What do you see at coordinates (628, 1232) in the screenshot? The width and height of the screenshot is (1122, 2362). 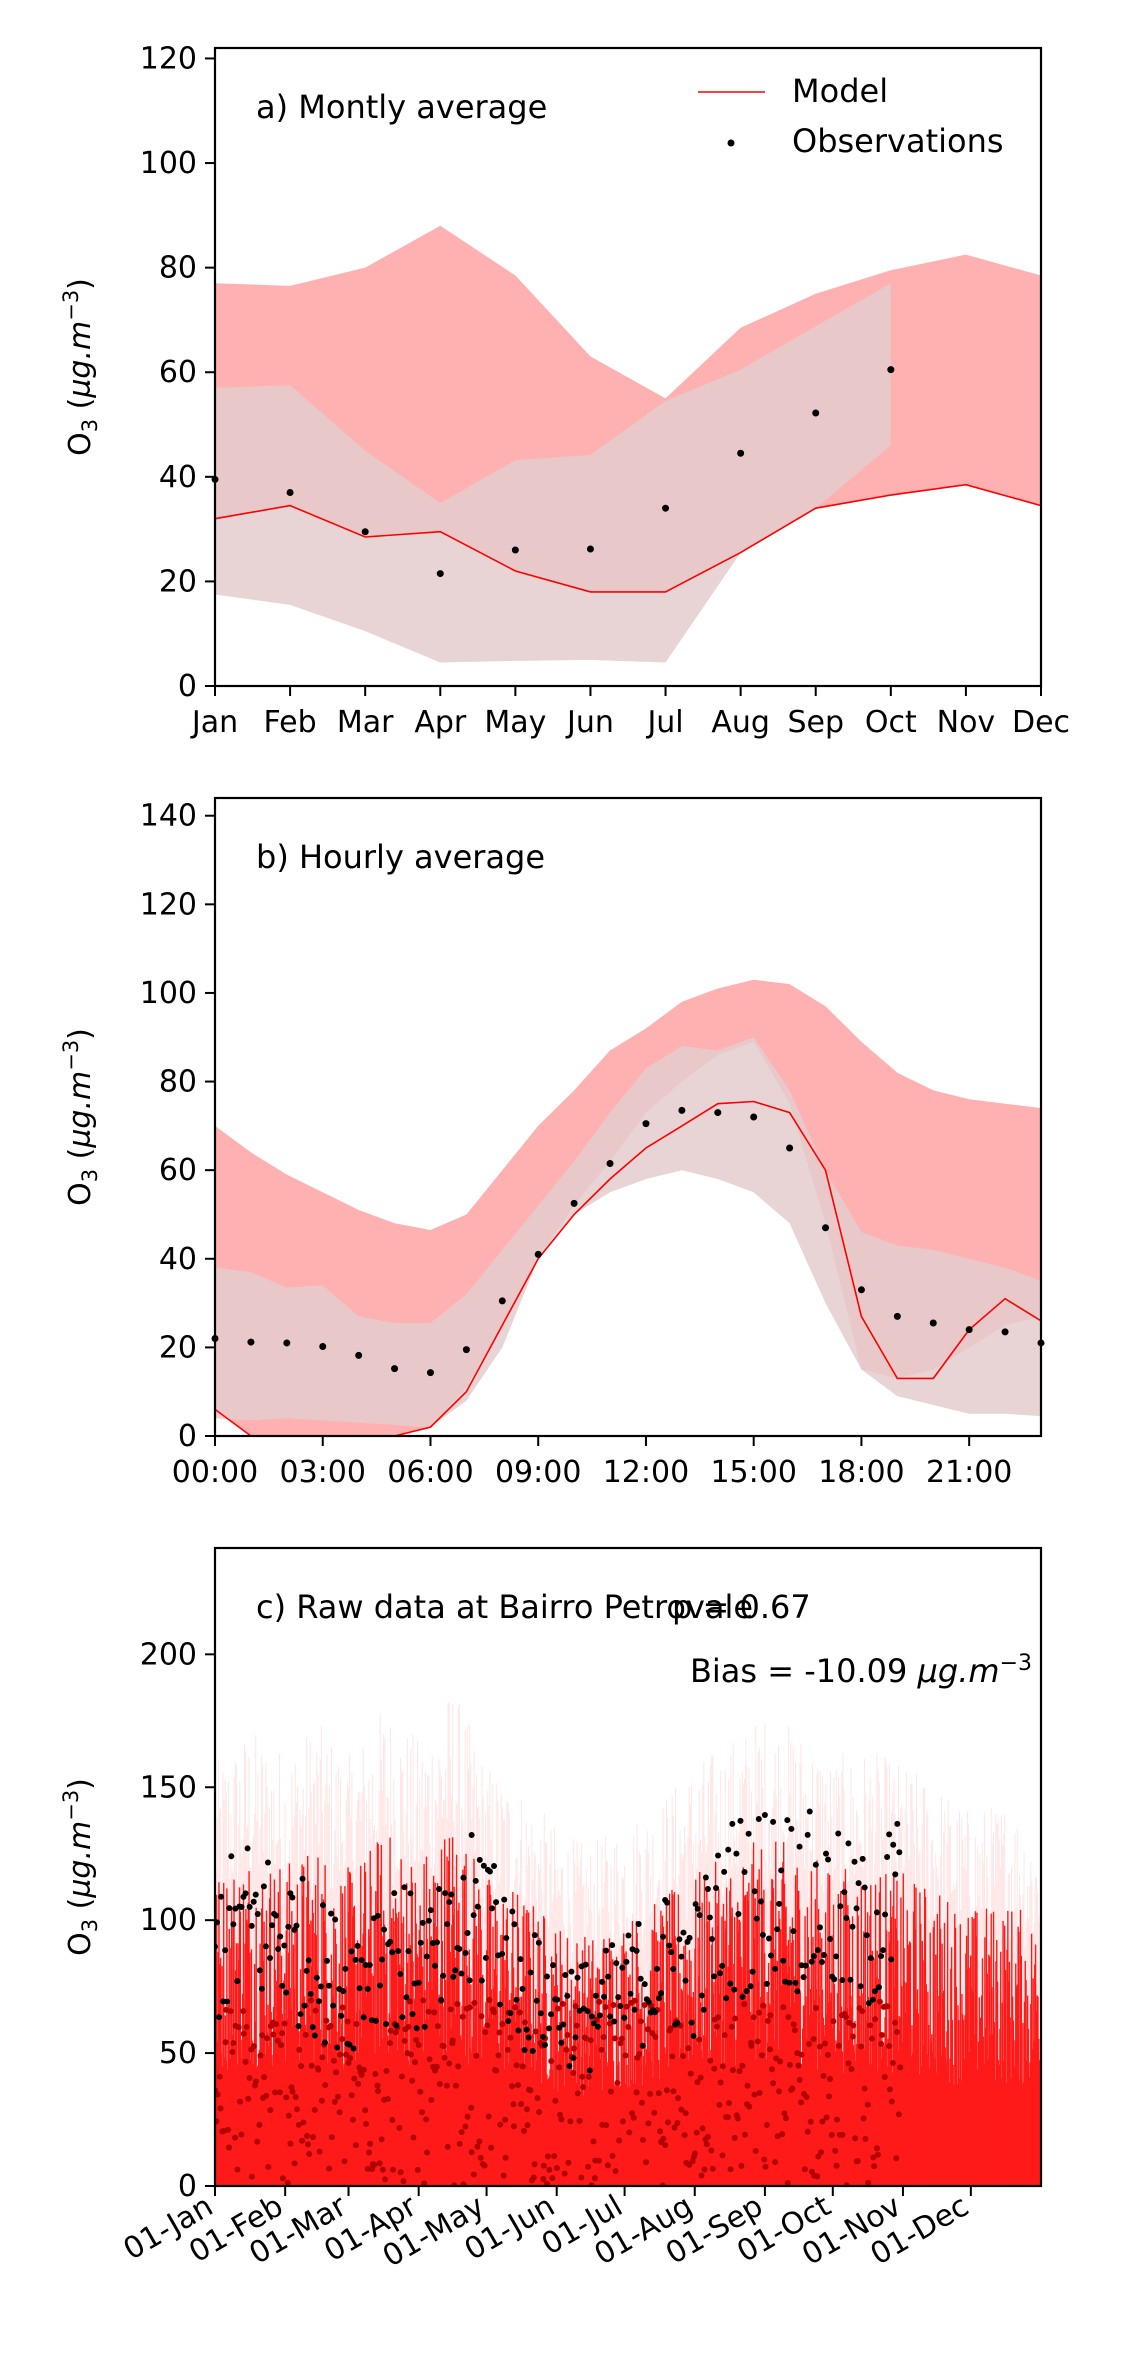 I see `panel-b-observations-band` at bounding box center [628, 1232].